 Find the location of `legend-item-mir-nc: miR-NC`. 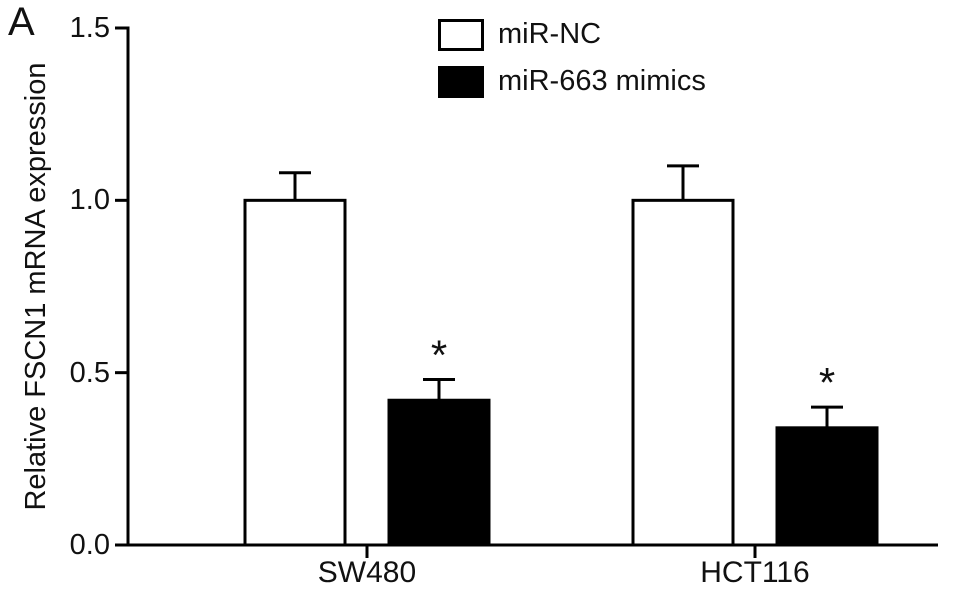

legend-item-mir-nc: miR-NC is located at coordinates (572, 34).